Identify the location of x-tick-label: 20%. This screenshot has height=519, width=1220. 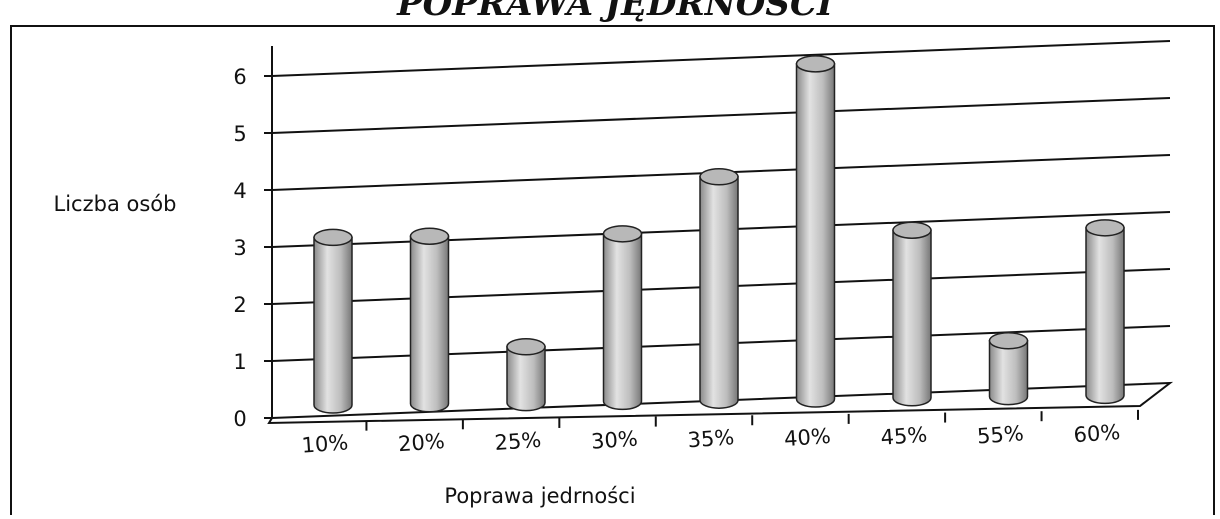
(421, 442).